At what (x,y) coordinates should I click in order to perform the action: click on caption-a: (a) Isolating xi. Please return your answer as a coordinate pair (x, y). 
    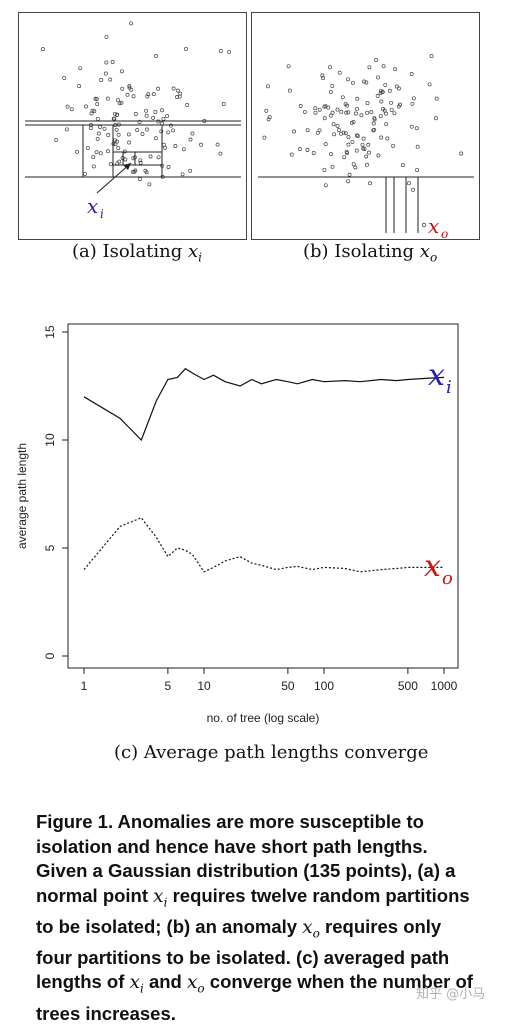
    Looking at the image, I should click on (137, 253).